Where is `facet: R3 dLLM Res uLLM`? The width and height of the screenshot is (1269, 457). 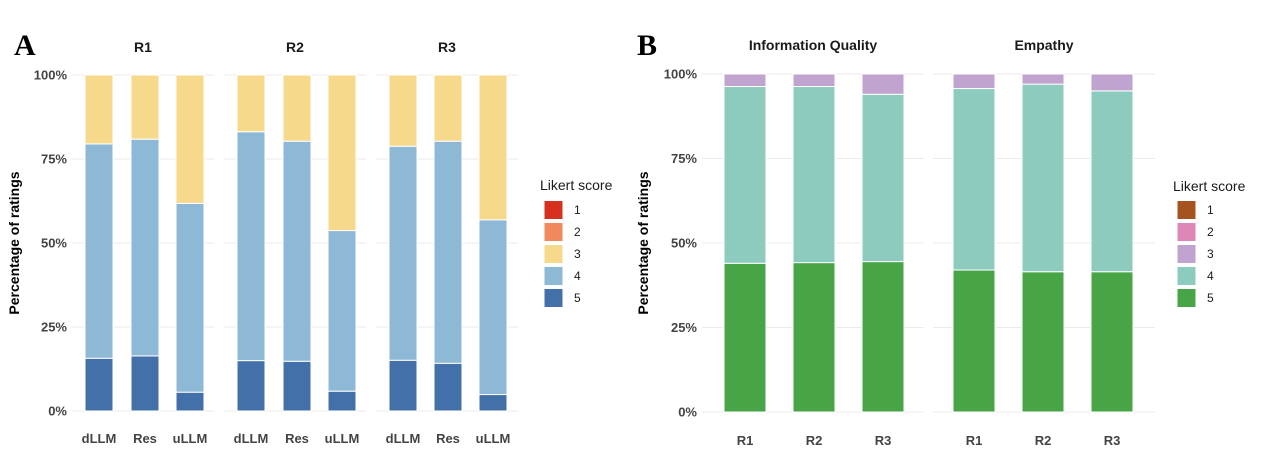 facet: R3 dLLM Res uLLM is located at coordinates (447, 242).